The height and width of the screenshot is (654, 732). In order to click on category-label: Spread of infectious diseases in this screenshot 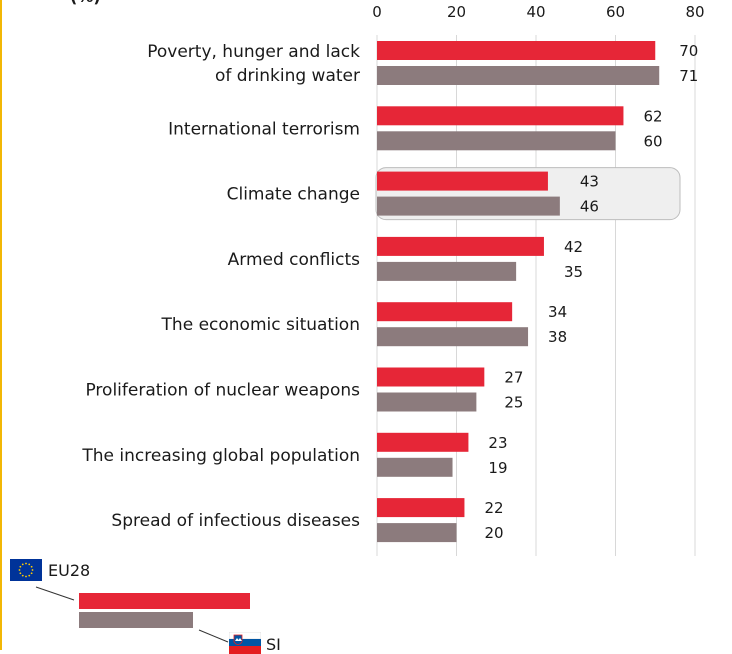, I will do `click(235, 521)`.